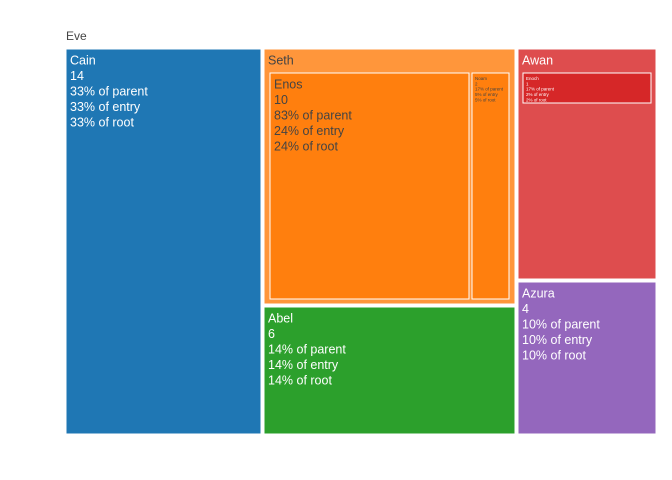 The width and height of the screenshot is (672, 480). I want to click on tile-label-line-azura: 10% of parent, so click(561, 324).